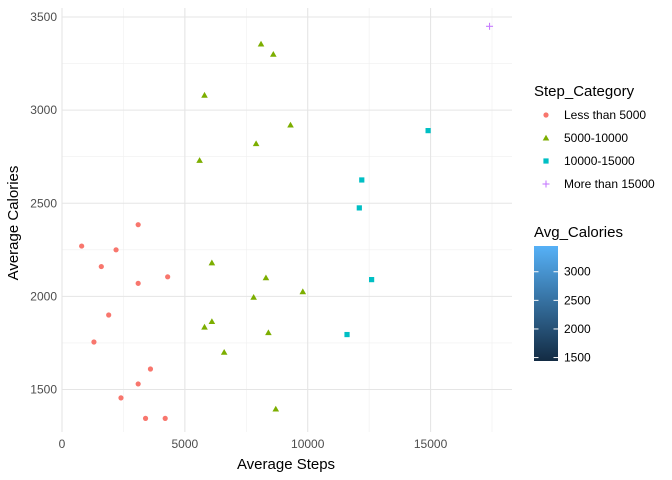 Image resolution: width=672 pixels, height=480 pixels. What do you see at coordinates (62, 444) in the screenshot?
I see `x-tick-label: 0` at bounding box center [62, 444].